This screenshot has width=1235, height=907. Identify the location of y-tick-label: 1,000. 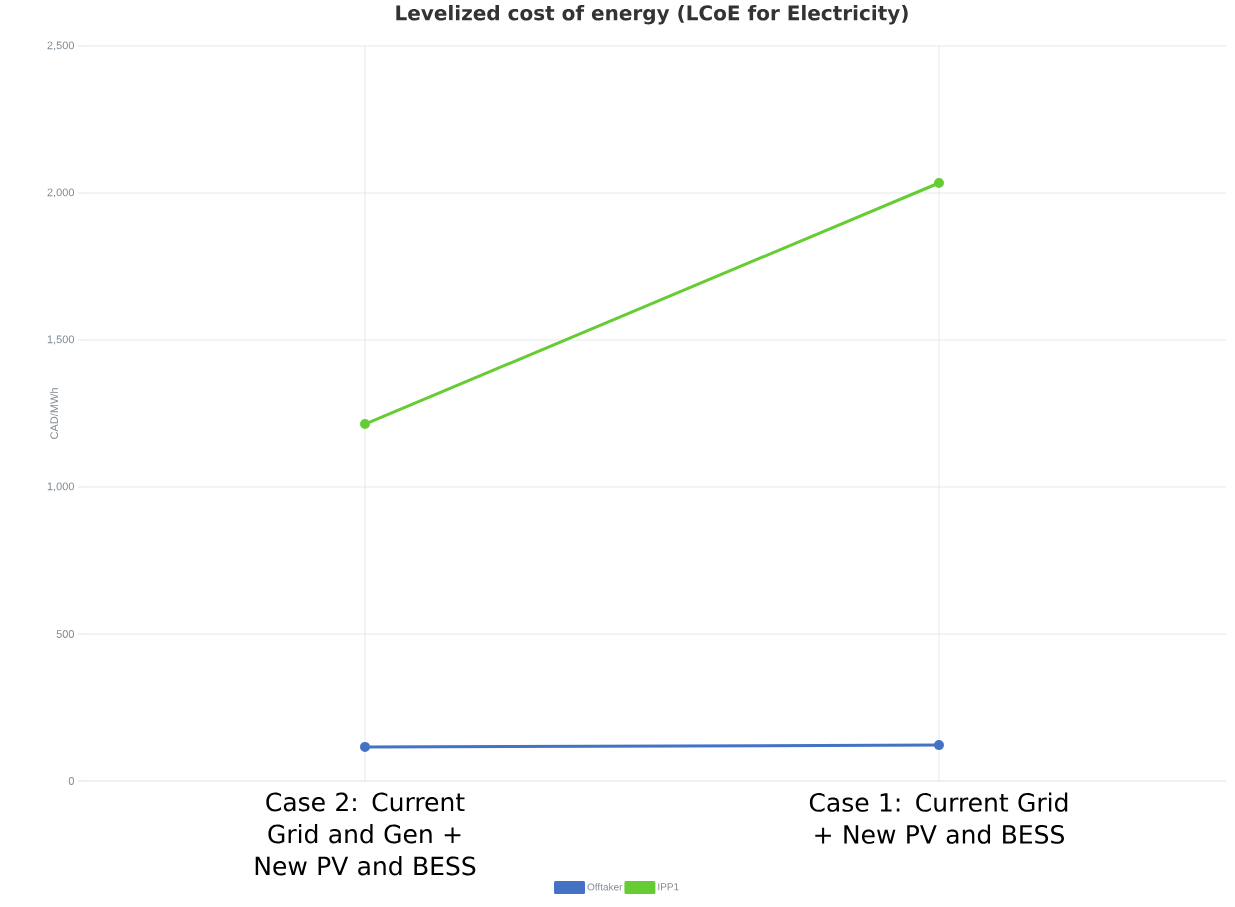
(61, 487).